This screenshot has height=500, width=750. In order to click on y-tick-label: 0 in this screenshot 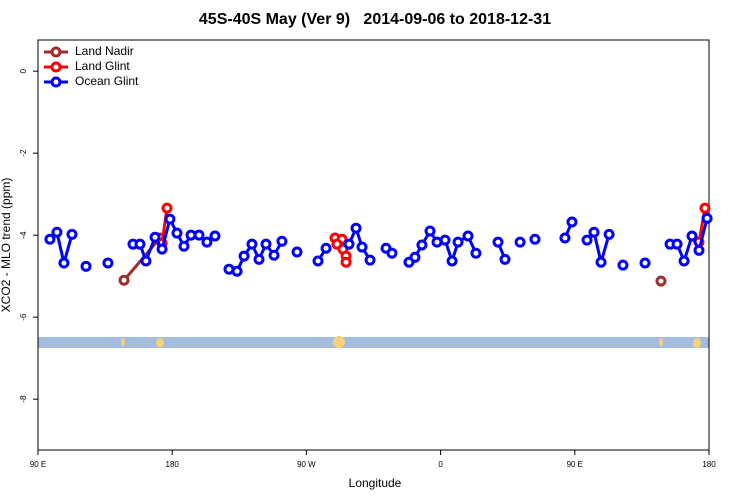, I will do `click(23, 70)`.